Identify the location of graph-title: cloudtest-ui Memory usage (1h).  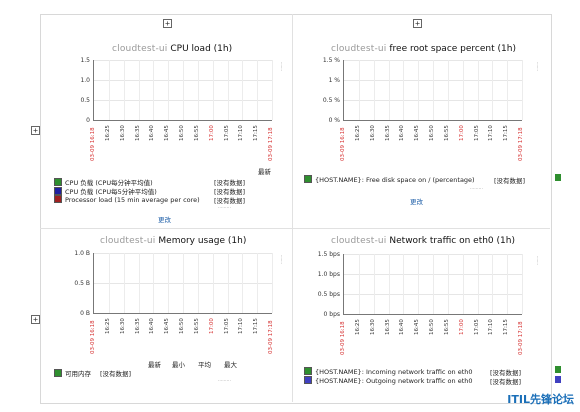
(173, 241).